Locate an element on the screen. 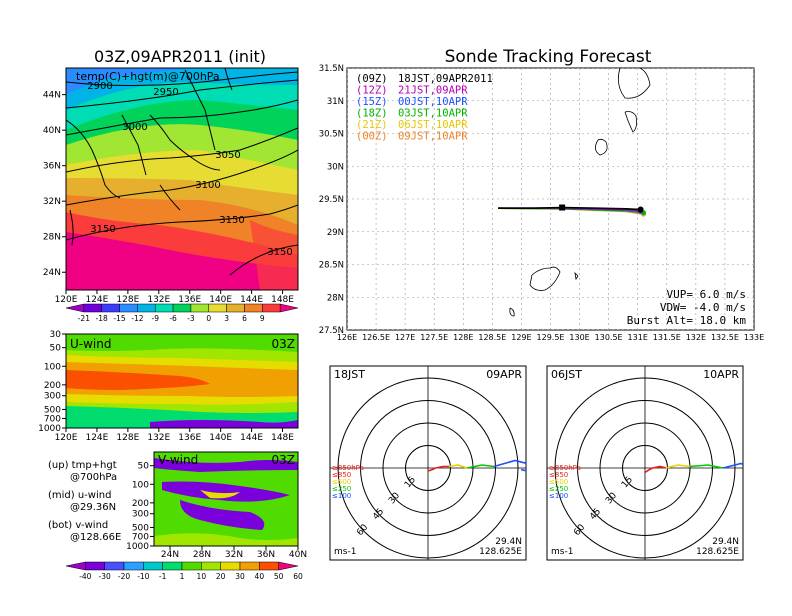 The width and height of the screenshot is (792, 616). u-lon-tick-label: 140E is located at coordinates (220, 438).